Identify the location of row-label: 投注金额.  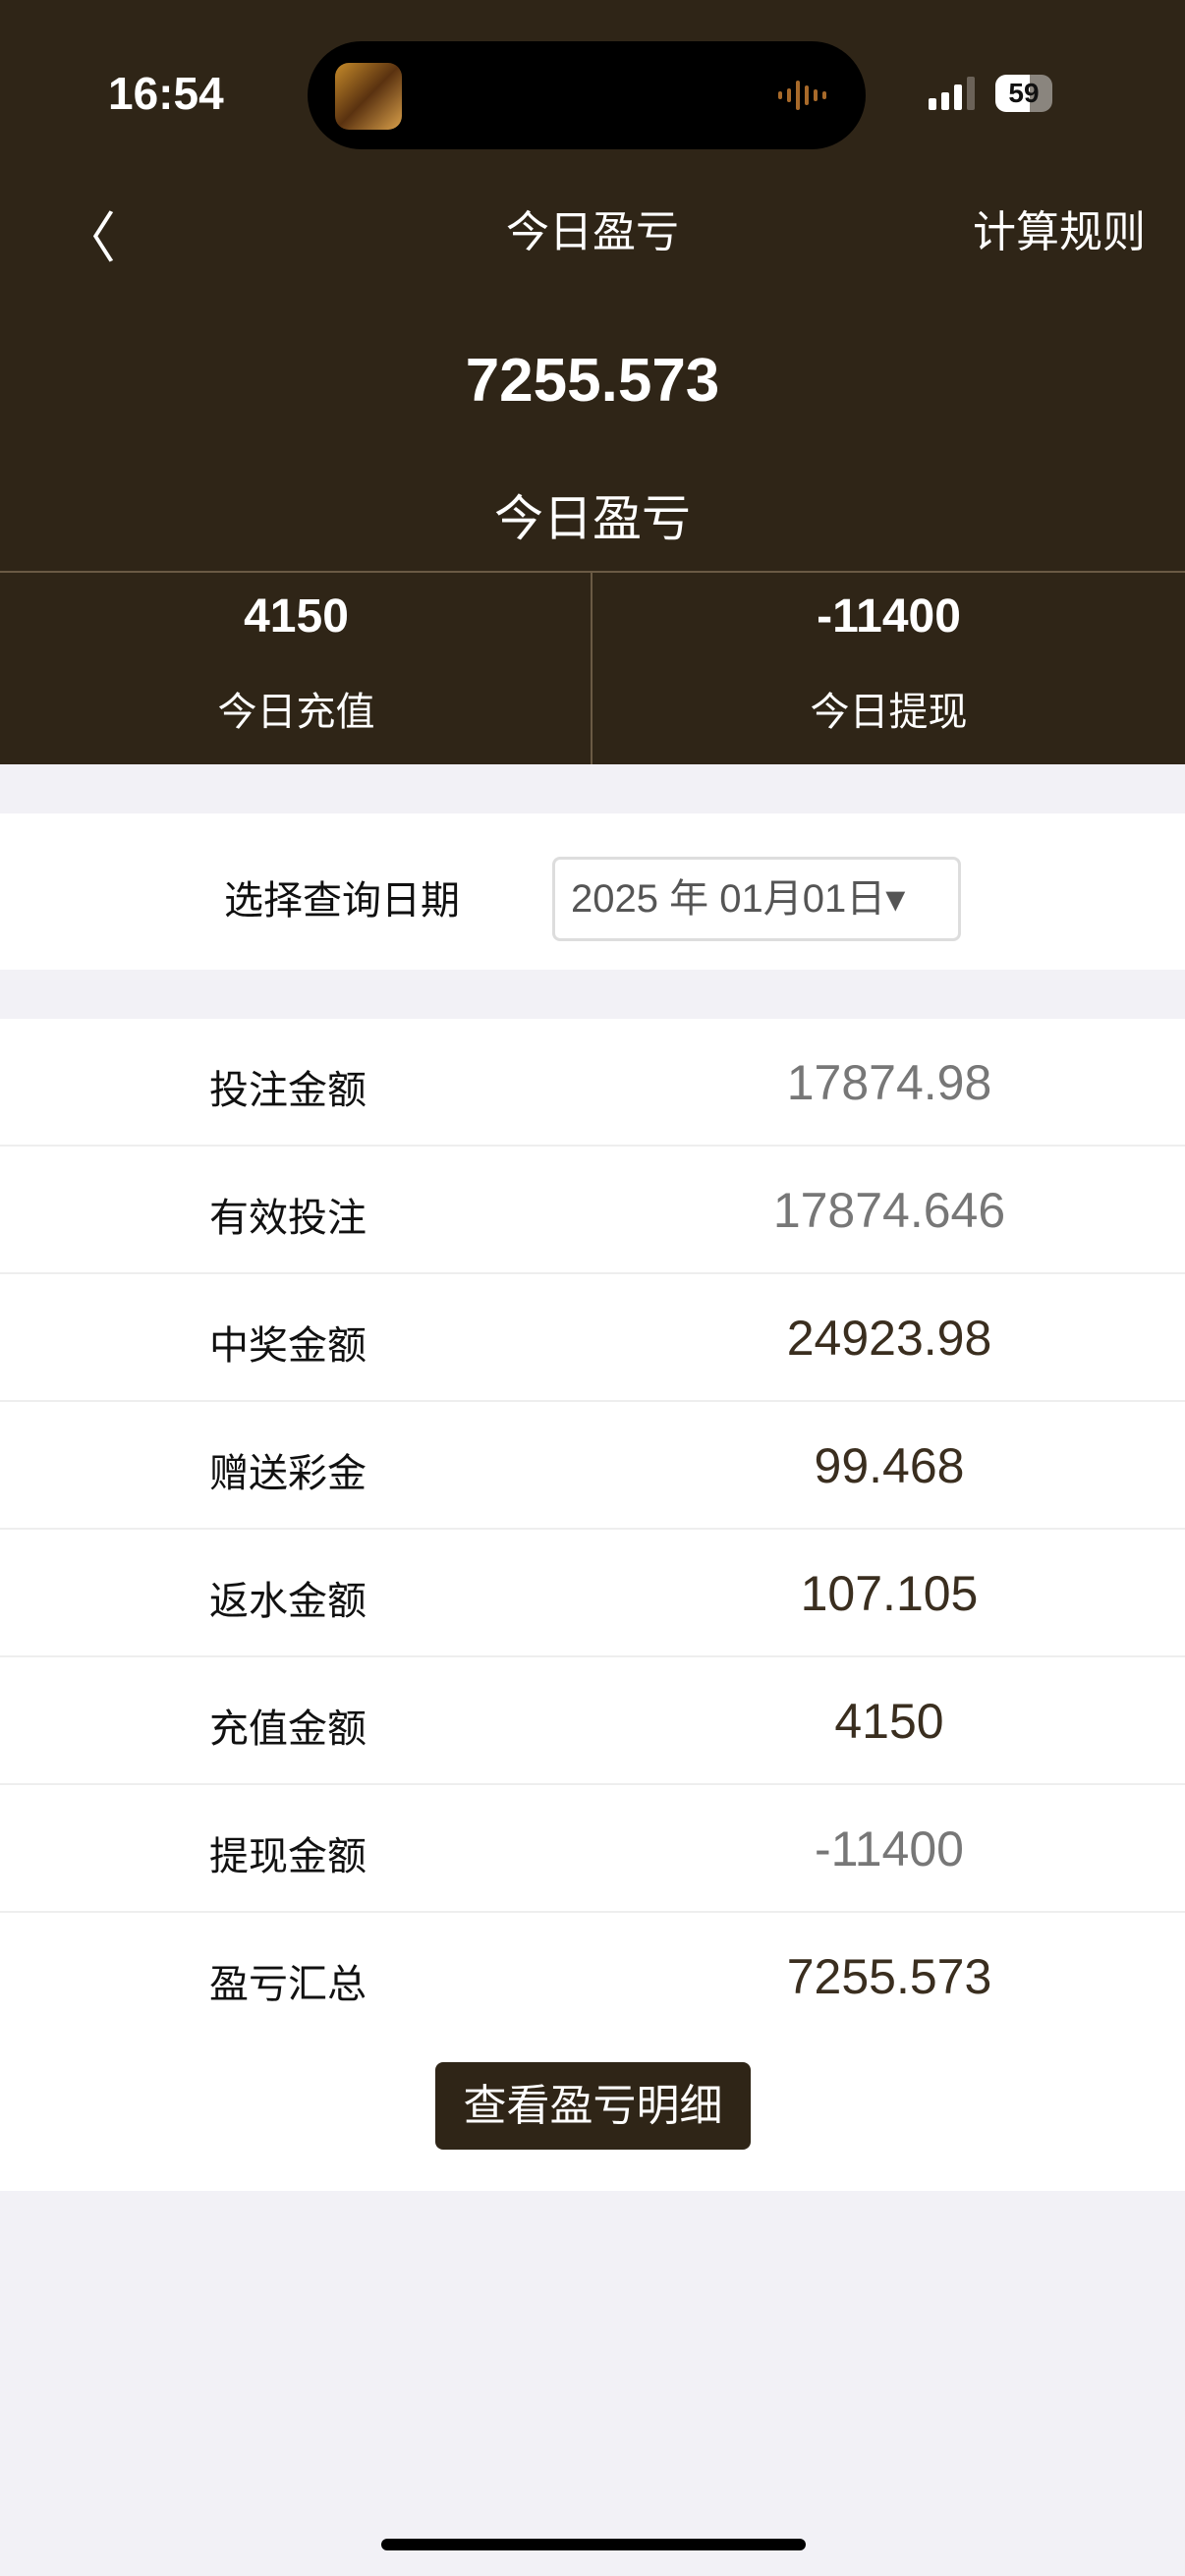
(288, 1090).